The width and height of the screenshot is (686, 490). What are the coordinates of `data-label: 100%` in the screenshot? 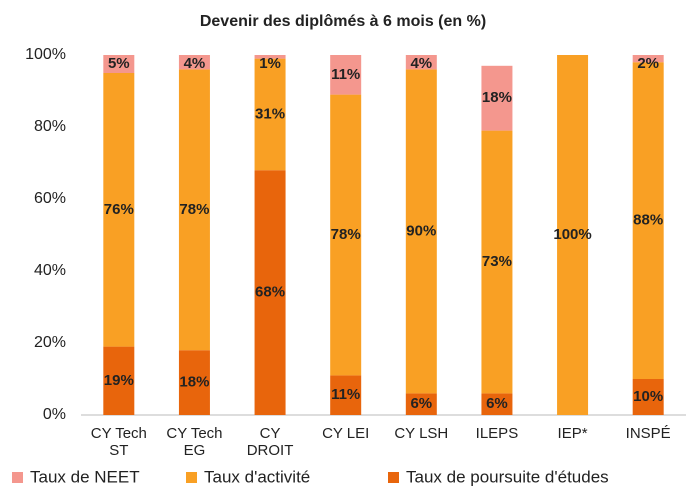 It's located at (572, 234).